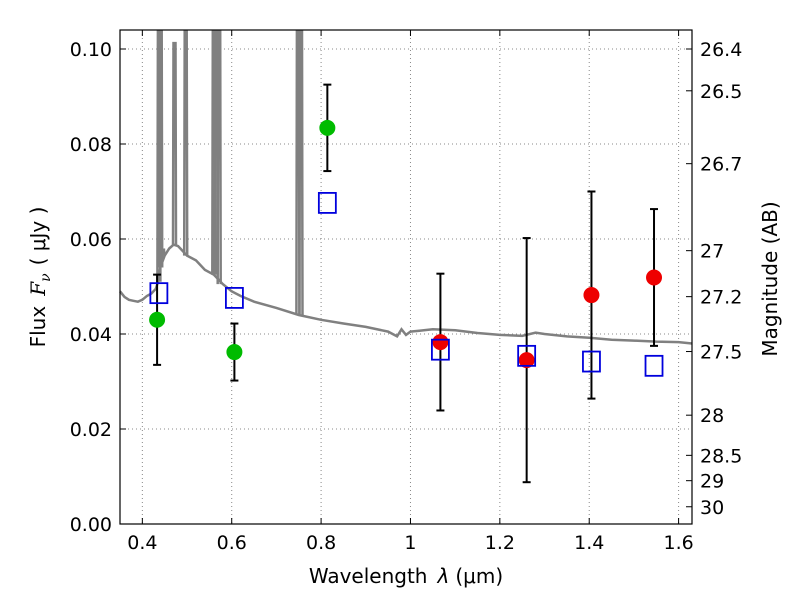 This screenshot has width=800, height=604. Describe the element at coordinates (721, 50) in the screenshot. I see `mag-tick-label: 26.4` at that location.